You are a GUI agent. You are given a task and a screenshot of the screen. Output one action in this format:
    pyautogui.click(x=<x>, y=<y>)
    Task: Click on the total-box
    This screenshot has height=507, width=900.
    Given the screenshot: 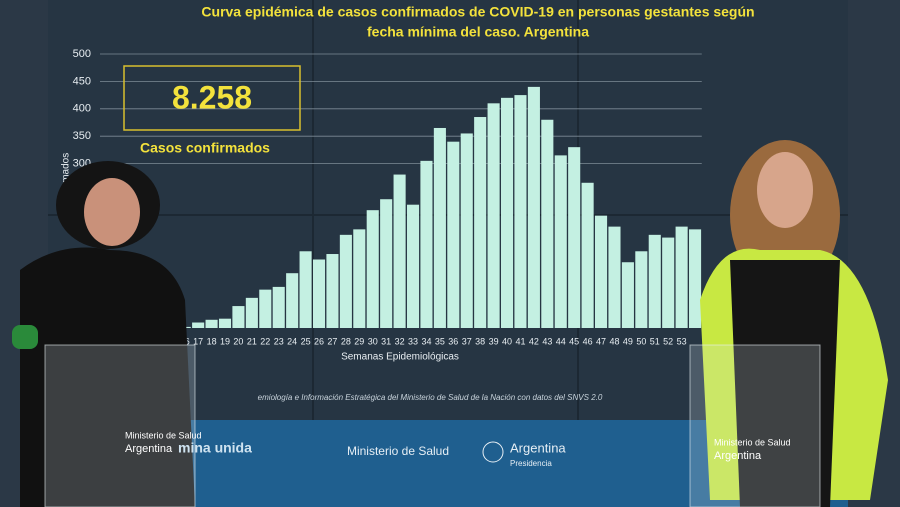 What is the action you would take?
    pyautogui.click(x=212, y=98)
    